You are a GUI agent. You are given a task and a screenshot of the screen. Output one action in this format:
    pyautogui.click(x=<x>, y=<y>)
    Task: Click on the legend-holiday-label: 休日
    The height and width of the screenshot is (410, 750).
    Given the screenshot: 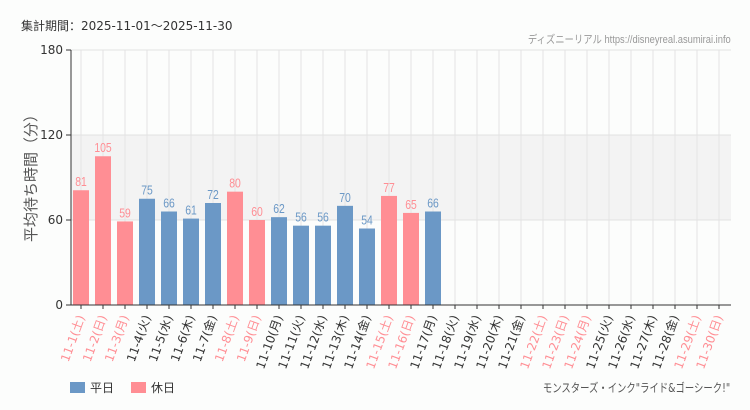 What is the action you would take?
    pyautogui.click(x=163, y=388)
    